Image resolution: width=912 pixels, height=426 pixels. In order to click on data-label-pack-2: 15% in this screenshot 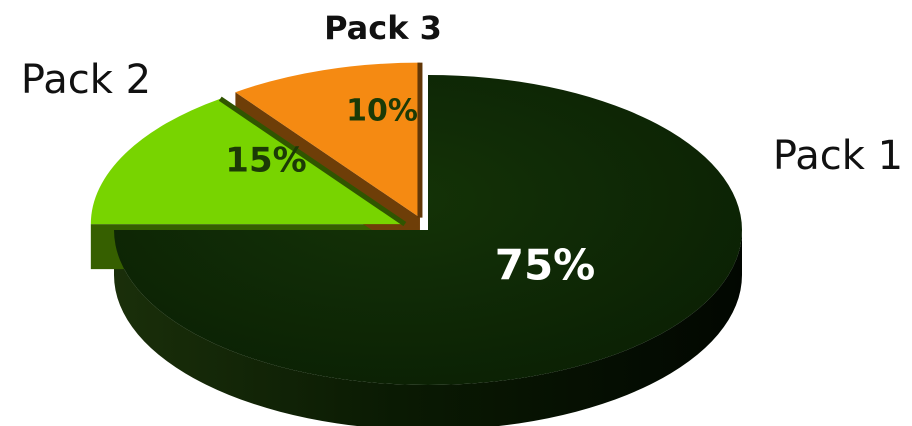, I will do `click(265, 161)`.